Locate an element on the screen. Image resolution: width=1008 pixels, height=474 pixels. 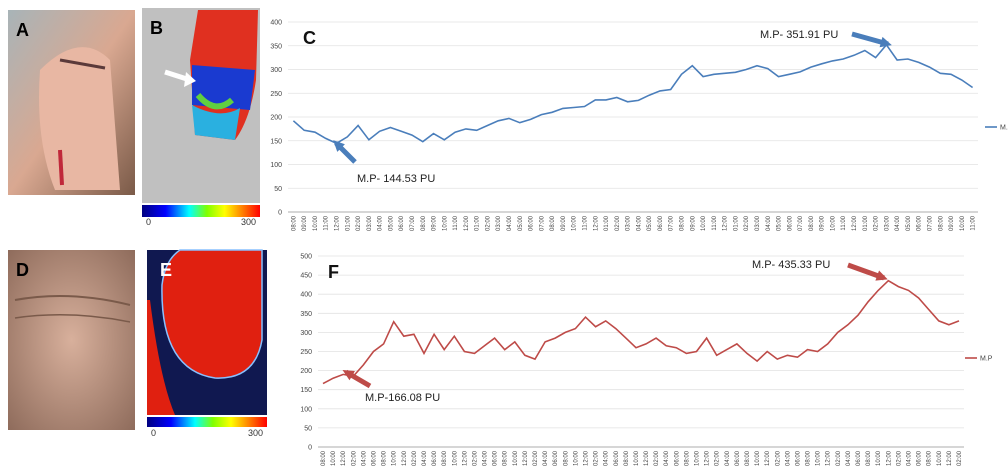
panel-label: D is located at coordinates (22, 270).